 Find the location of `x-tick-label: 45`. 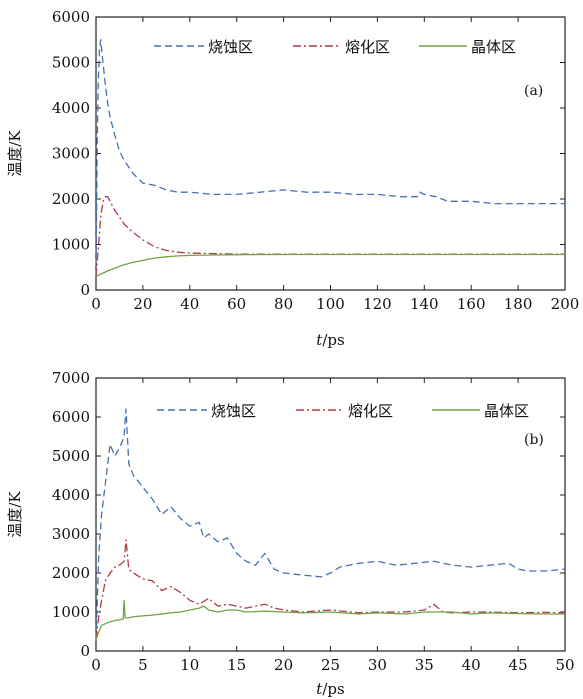

x-tick-label: 45 is located at coordinates (518, 665).